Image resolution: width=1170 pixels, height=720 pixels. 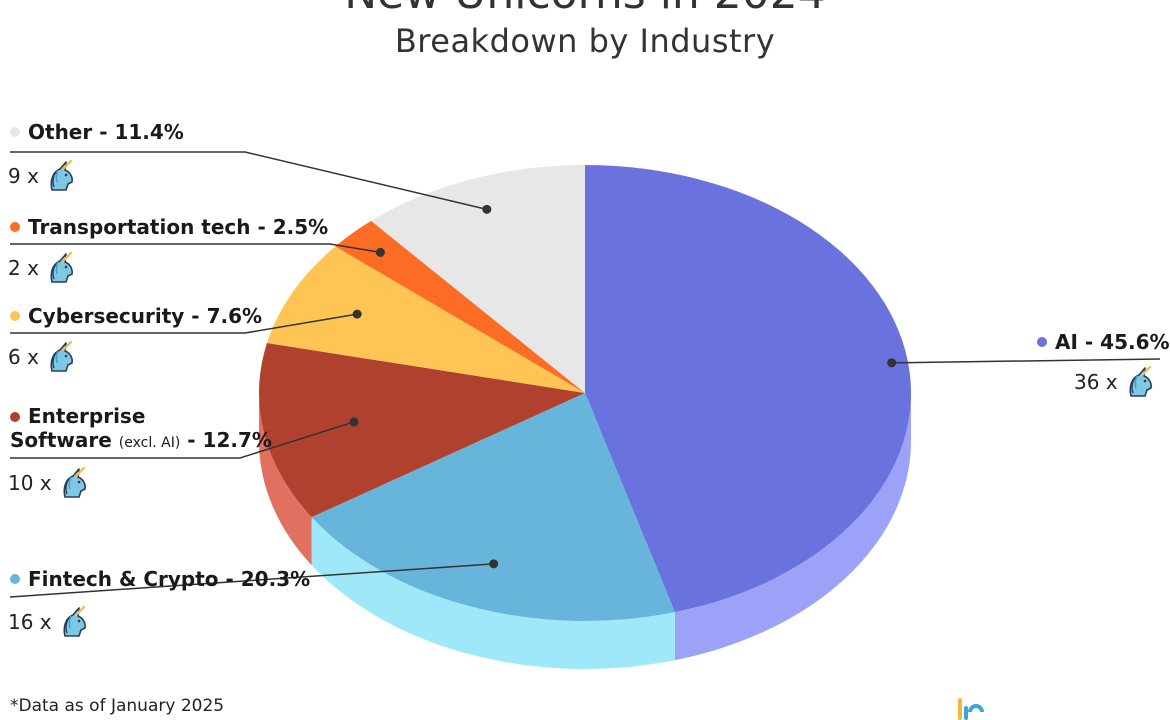 I want to click on chart-title: New Unicorns in 2024, so click(x=585, y=9).